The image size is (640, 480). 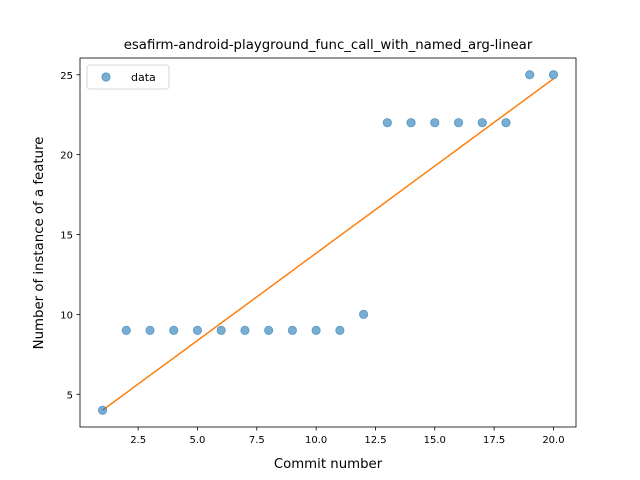 I want to click on x-tick-label: 17.5, so click(x=494, y=440).